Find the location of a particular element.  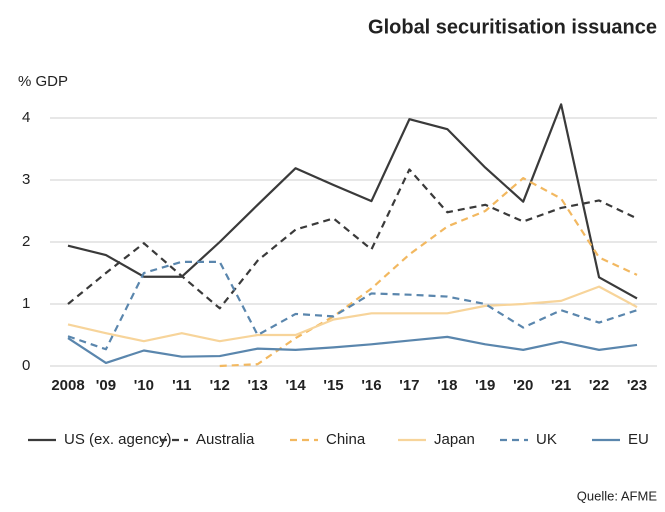

source: Quelle: AFME is located at coordinates (617, 495).